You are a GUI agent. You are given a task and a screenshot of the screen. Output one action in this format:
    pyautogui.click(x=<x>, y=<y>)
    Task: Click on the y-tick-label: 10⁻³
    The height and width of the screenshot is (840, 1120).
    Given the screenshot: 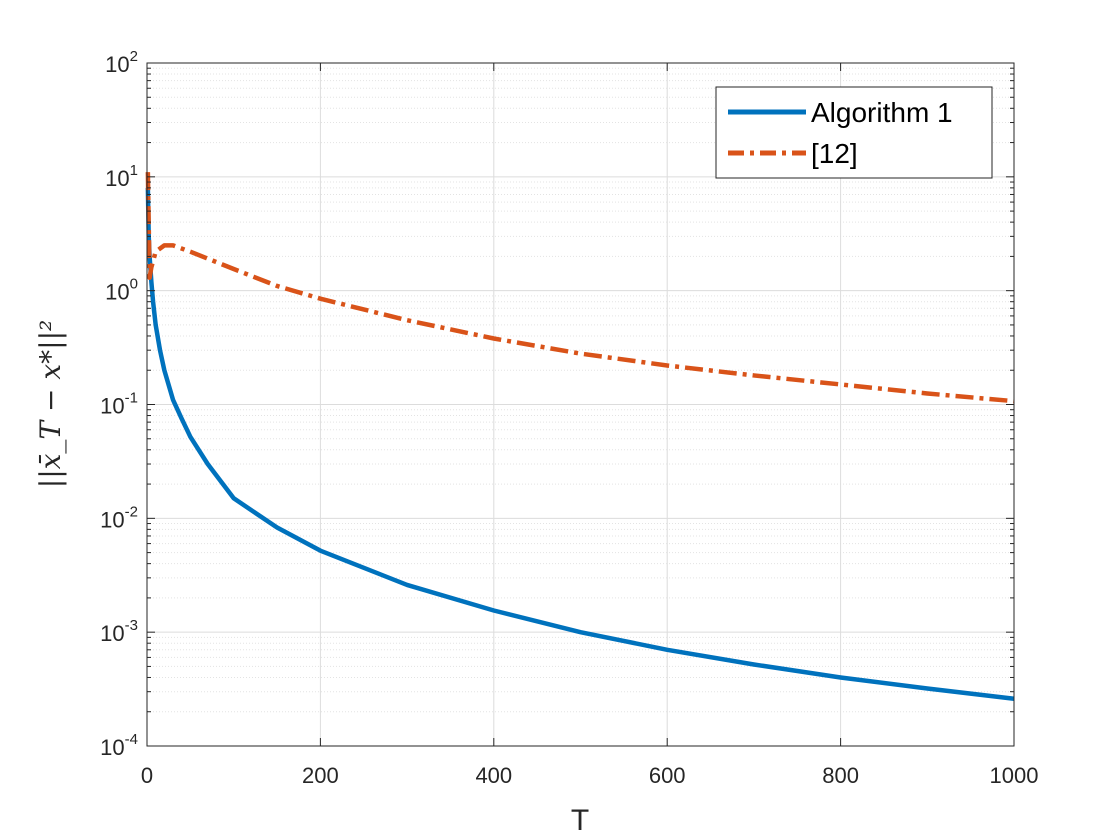 What is the action you would take?
    pyautogui.click(x=119, y=631)
    